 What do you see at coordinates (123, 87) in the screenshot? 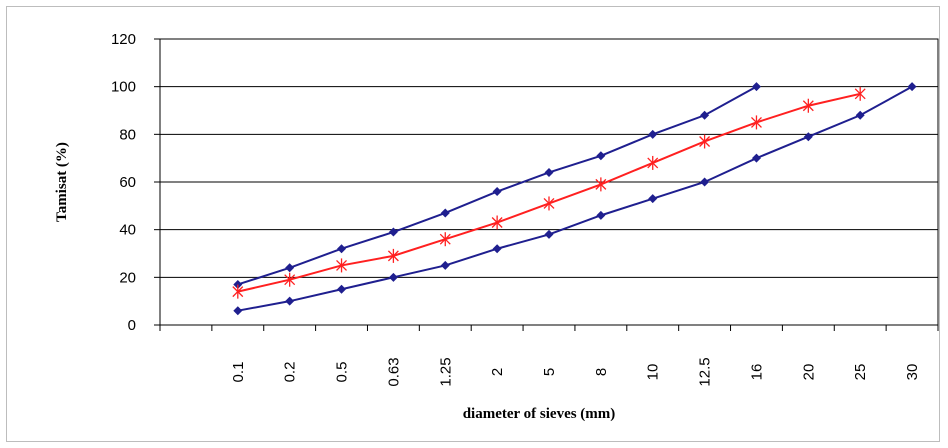
I see `y-tick-label: 100` at bounding box center [123, 87].